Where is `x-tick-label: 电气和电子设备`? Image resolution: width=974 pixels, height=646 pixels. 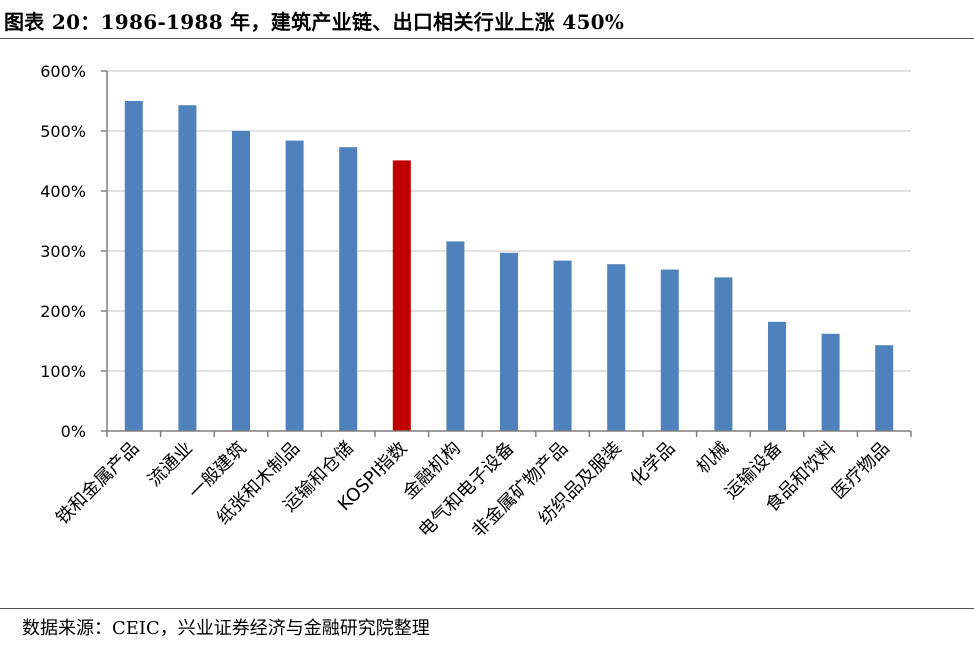 x-tick-label: 电气和电子设备 is located at coordinates (467, 490).